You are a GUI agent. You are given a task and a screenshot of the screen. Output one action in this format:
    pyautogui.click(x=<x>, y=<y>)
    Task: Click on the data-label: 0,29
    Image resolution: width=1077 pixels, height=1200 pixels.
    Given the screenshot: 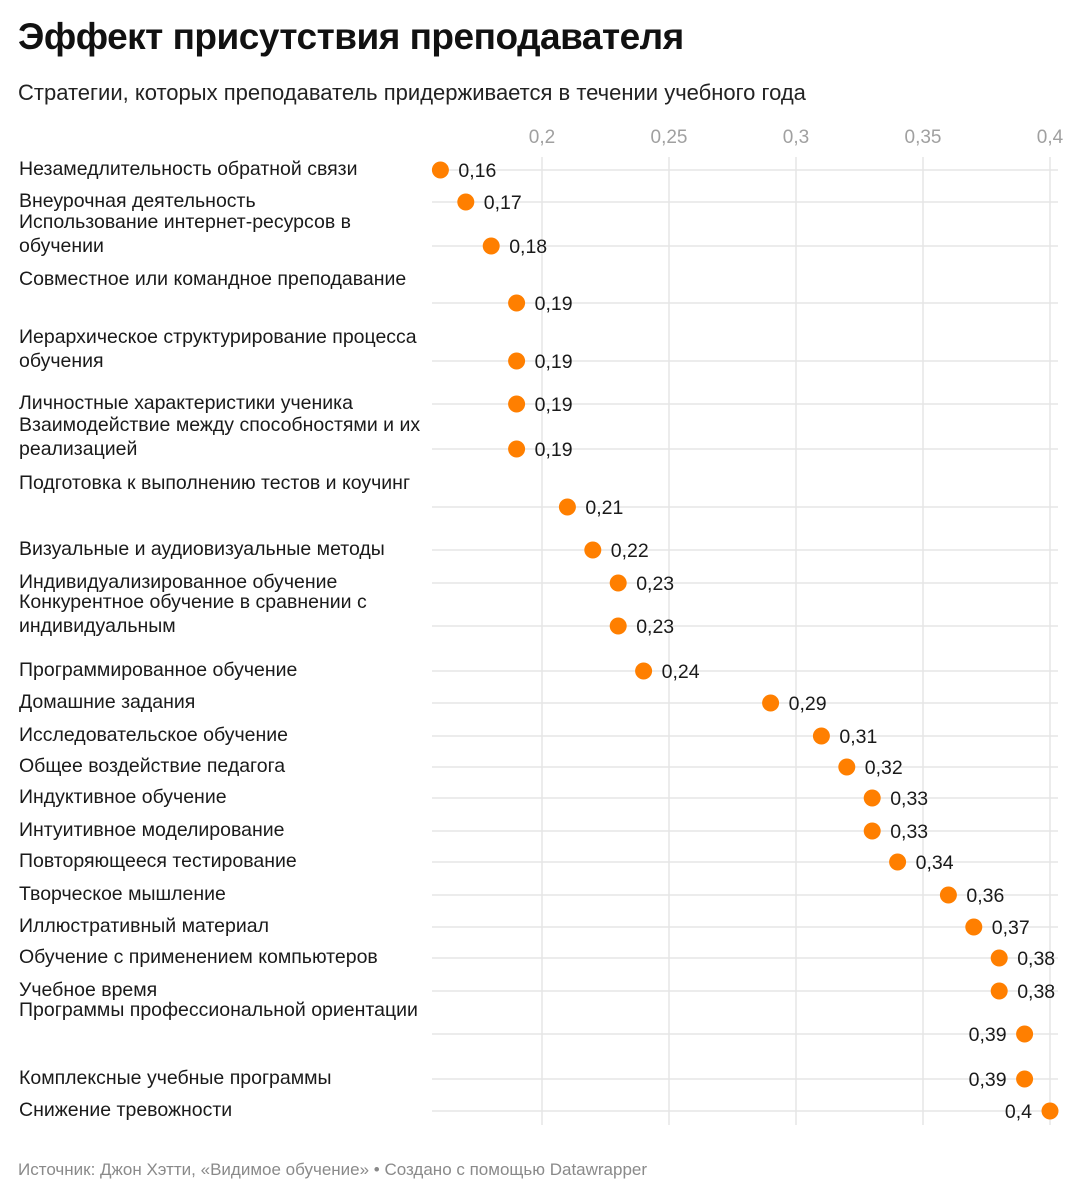 What is the action you would take?
    pyautogui.click(x=808, y=704)
    